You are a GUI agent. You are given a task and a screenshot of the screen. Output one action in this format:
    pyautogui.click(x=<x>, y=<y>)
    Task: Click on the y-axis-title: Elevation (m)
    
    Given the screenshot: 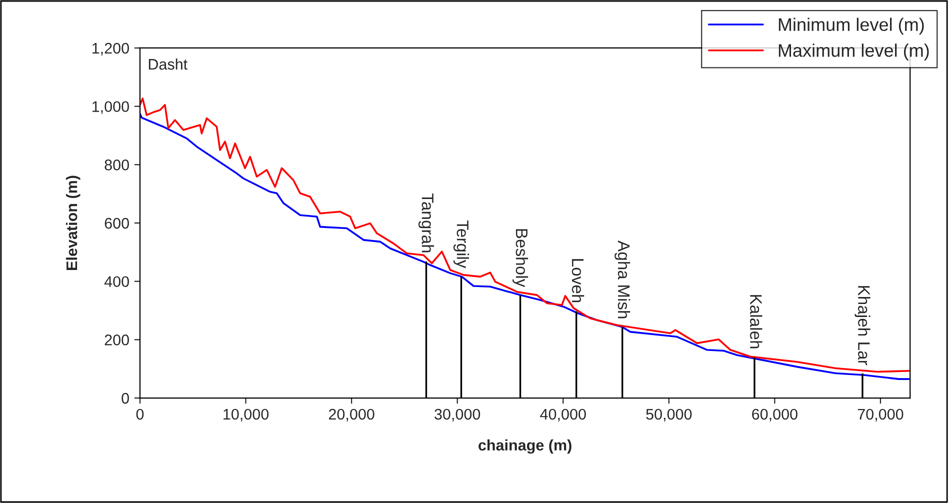 What is the action you would take?
    pyautogui.click(x=73, y=223)
    